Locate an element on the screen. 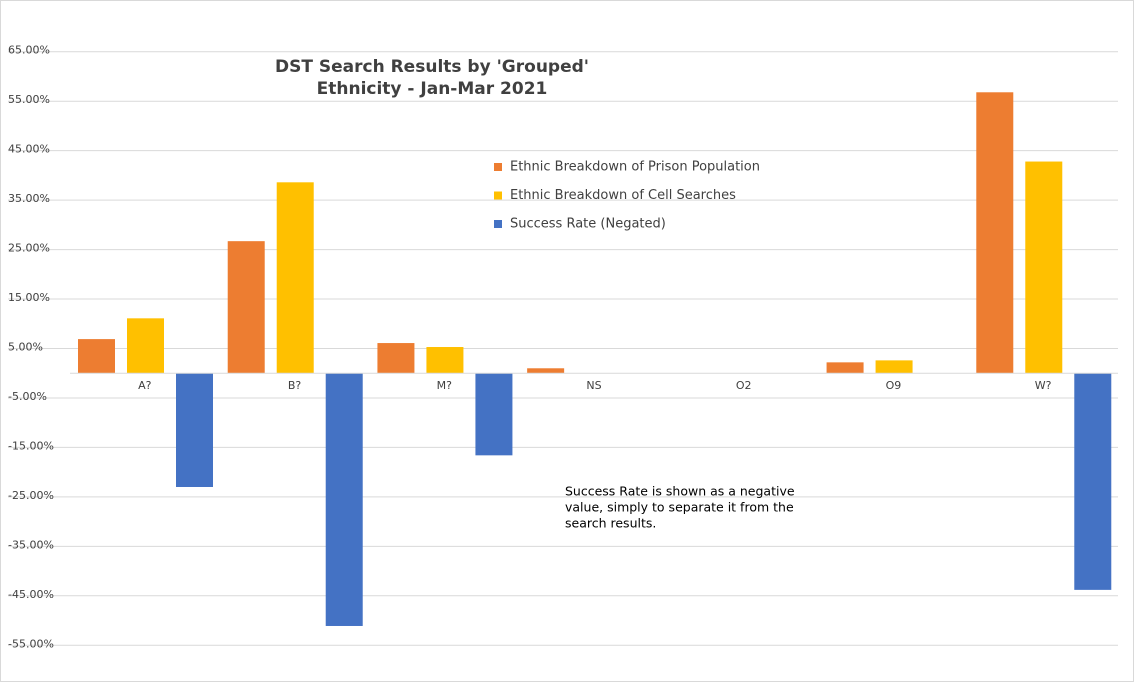 The width and height of the screenshot is (1134, 682). x-tick-label: W? is located at coordinates (1043, 385).